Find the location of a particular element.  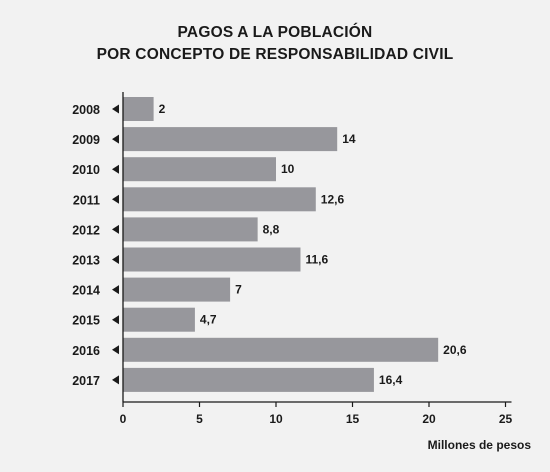

category-label: 2012 is located at coordinates (86, 230).